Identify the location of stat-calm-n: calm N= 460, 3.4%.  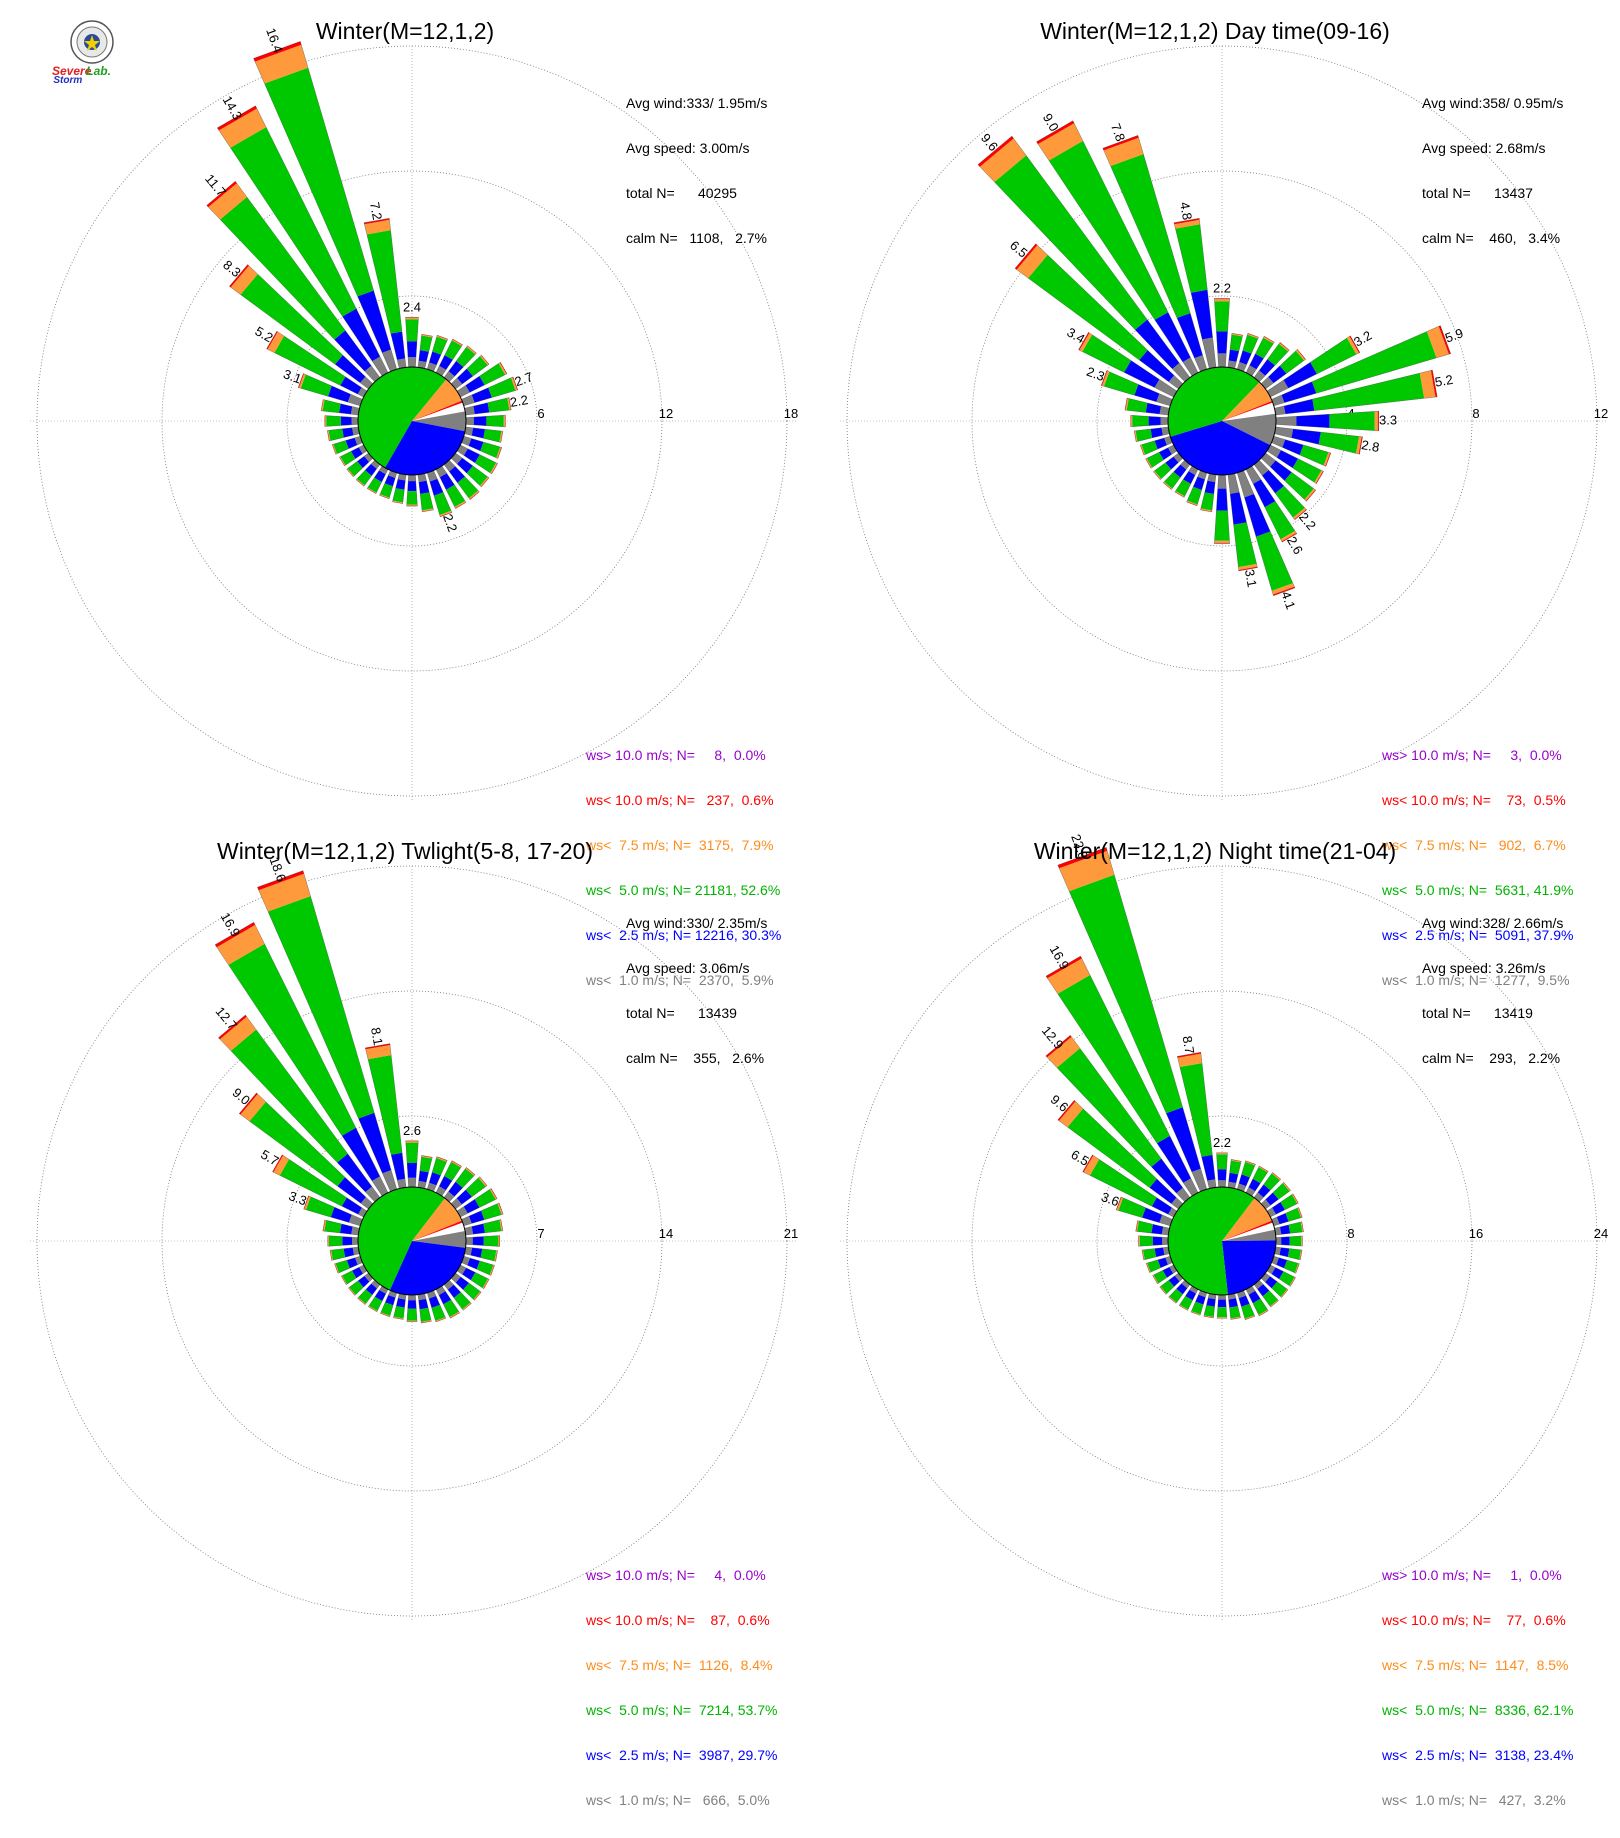
(1492, 238).